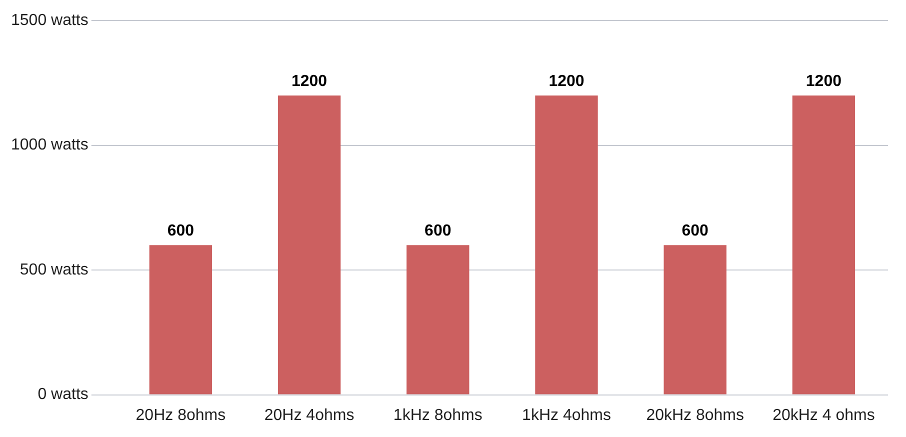 The width and height of the screenshot is (906, 437). I want to click on x-tick-label: 1kHz 4ohms, so click(566, 415).